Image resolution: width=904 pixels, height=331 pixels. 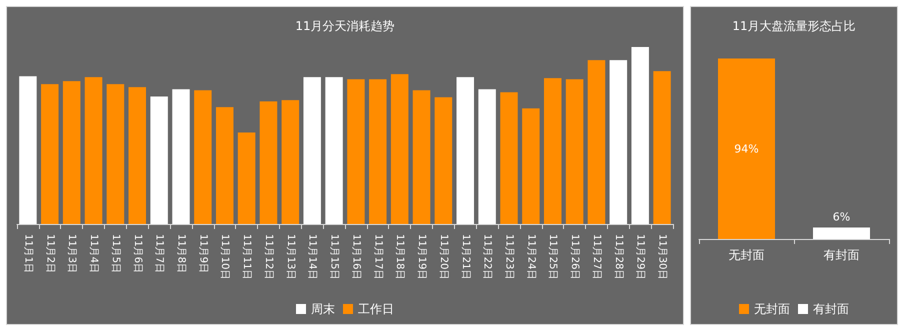 I want to click on chart-title: 11月分天消耗趋势, so click(x=345, y=26).